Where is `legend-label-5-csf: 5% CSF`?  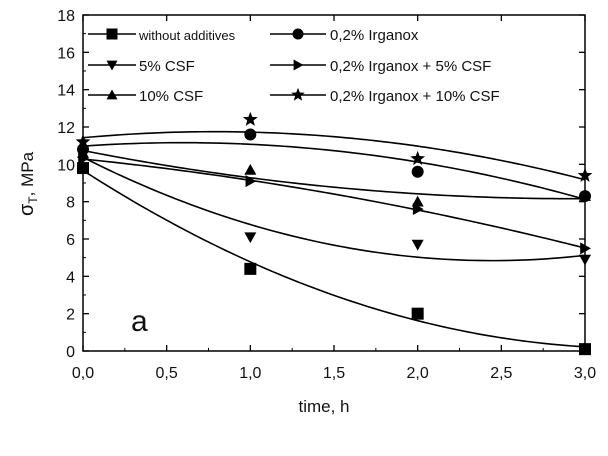
legend-label-5-csf: 5% CSF is located at coordinates (167, 66).